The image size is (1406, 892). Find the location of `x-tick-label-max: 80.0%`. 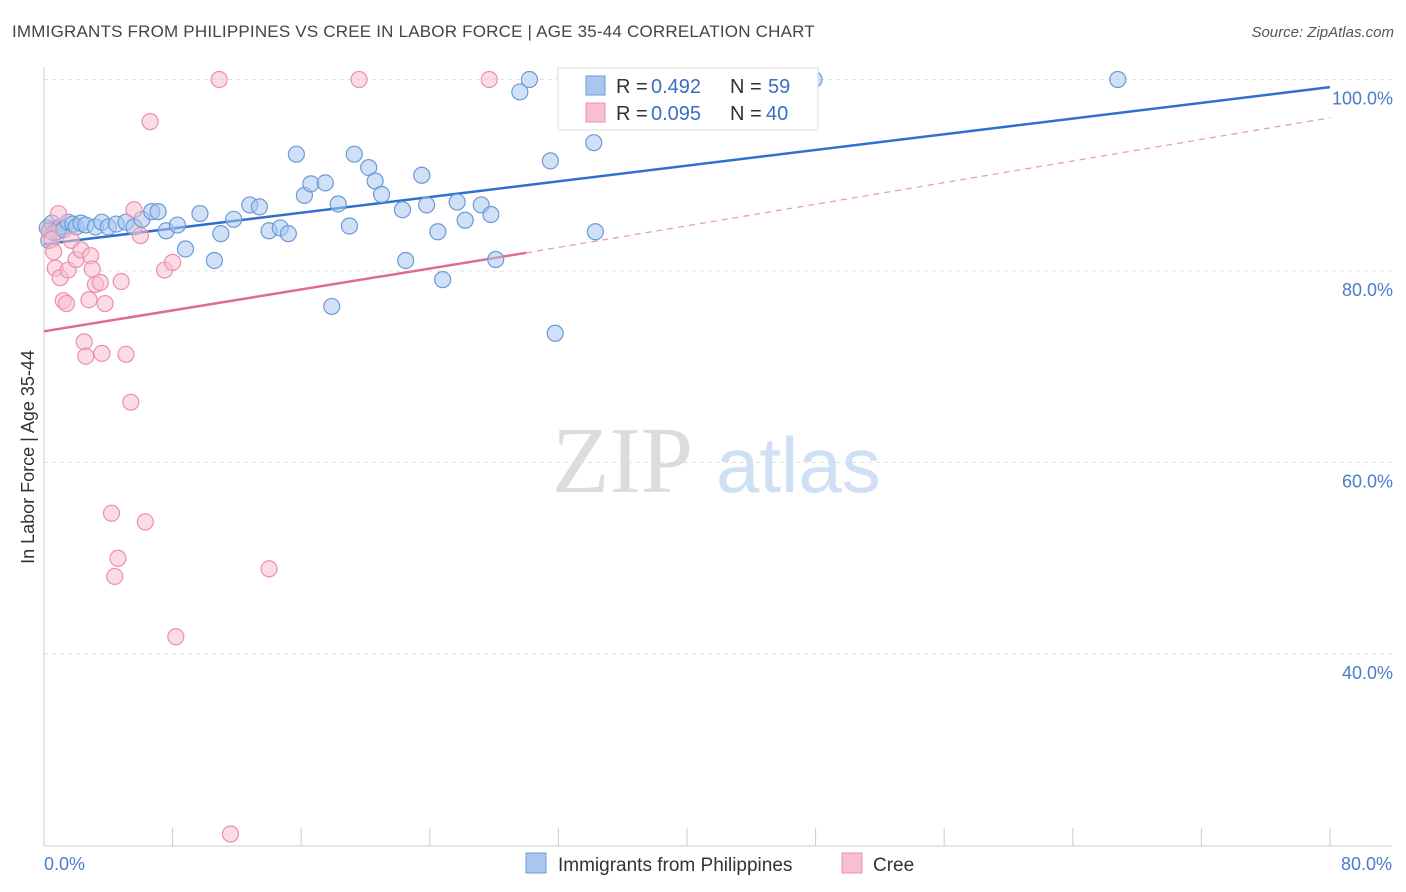

x-tick-label-max: 80.0% is located at coordinates (1366, 864).